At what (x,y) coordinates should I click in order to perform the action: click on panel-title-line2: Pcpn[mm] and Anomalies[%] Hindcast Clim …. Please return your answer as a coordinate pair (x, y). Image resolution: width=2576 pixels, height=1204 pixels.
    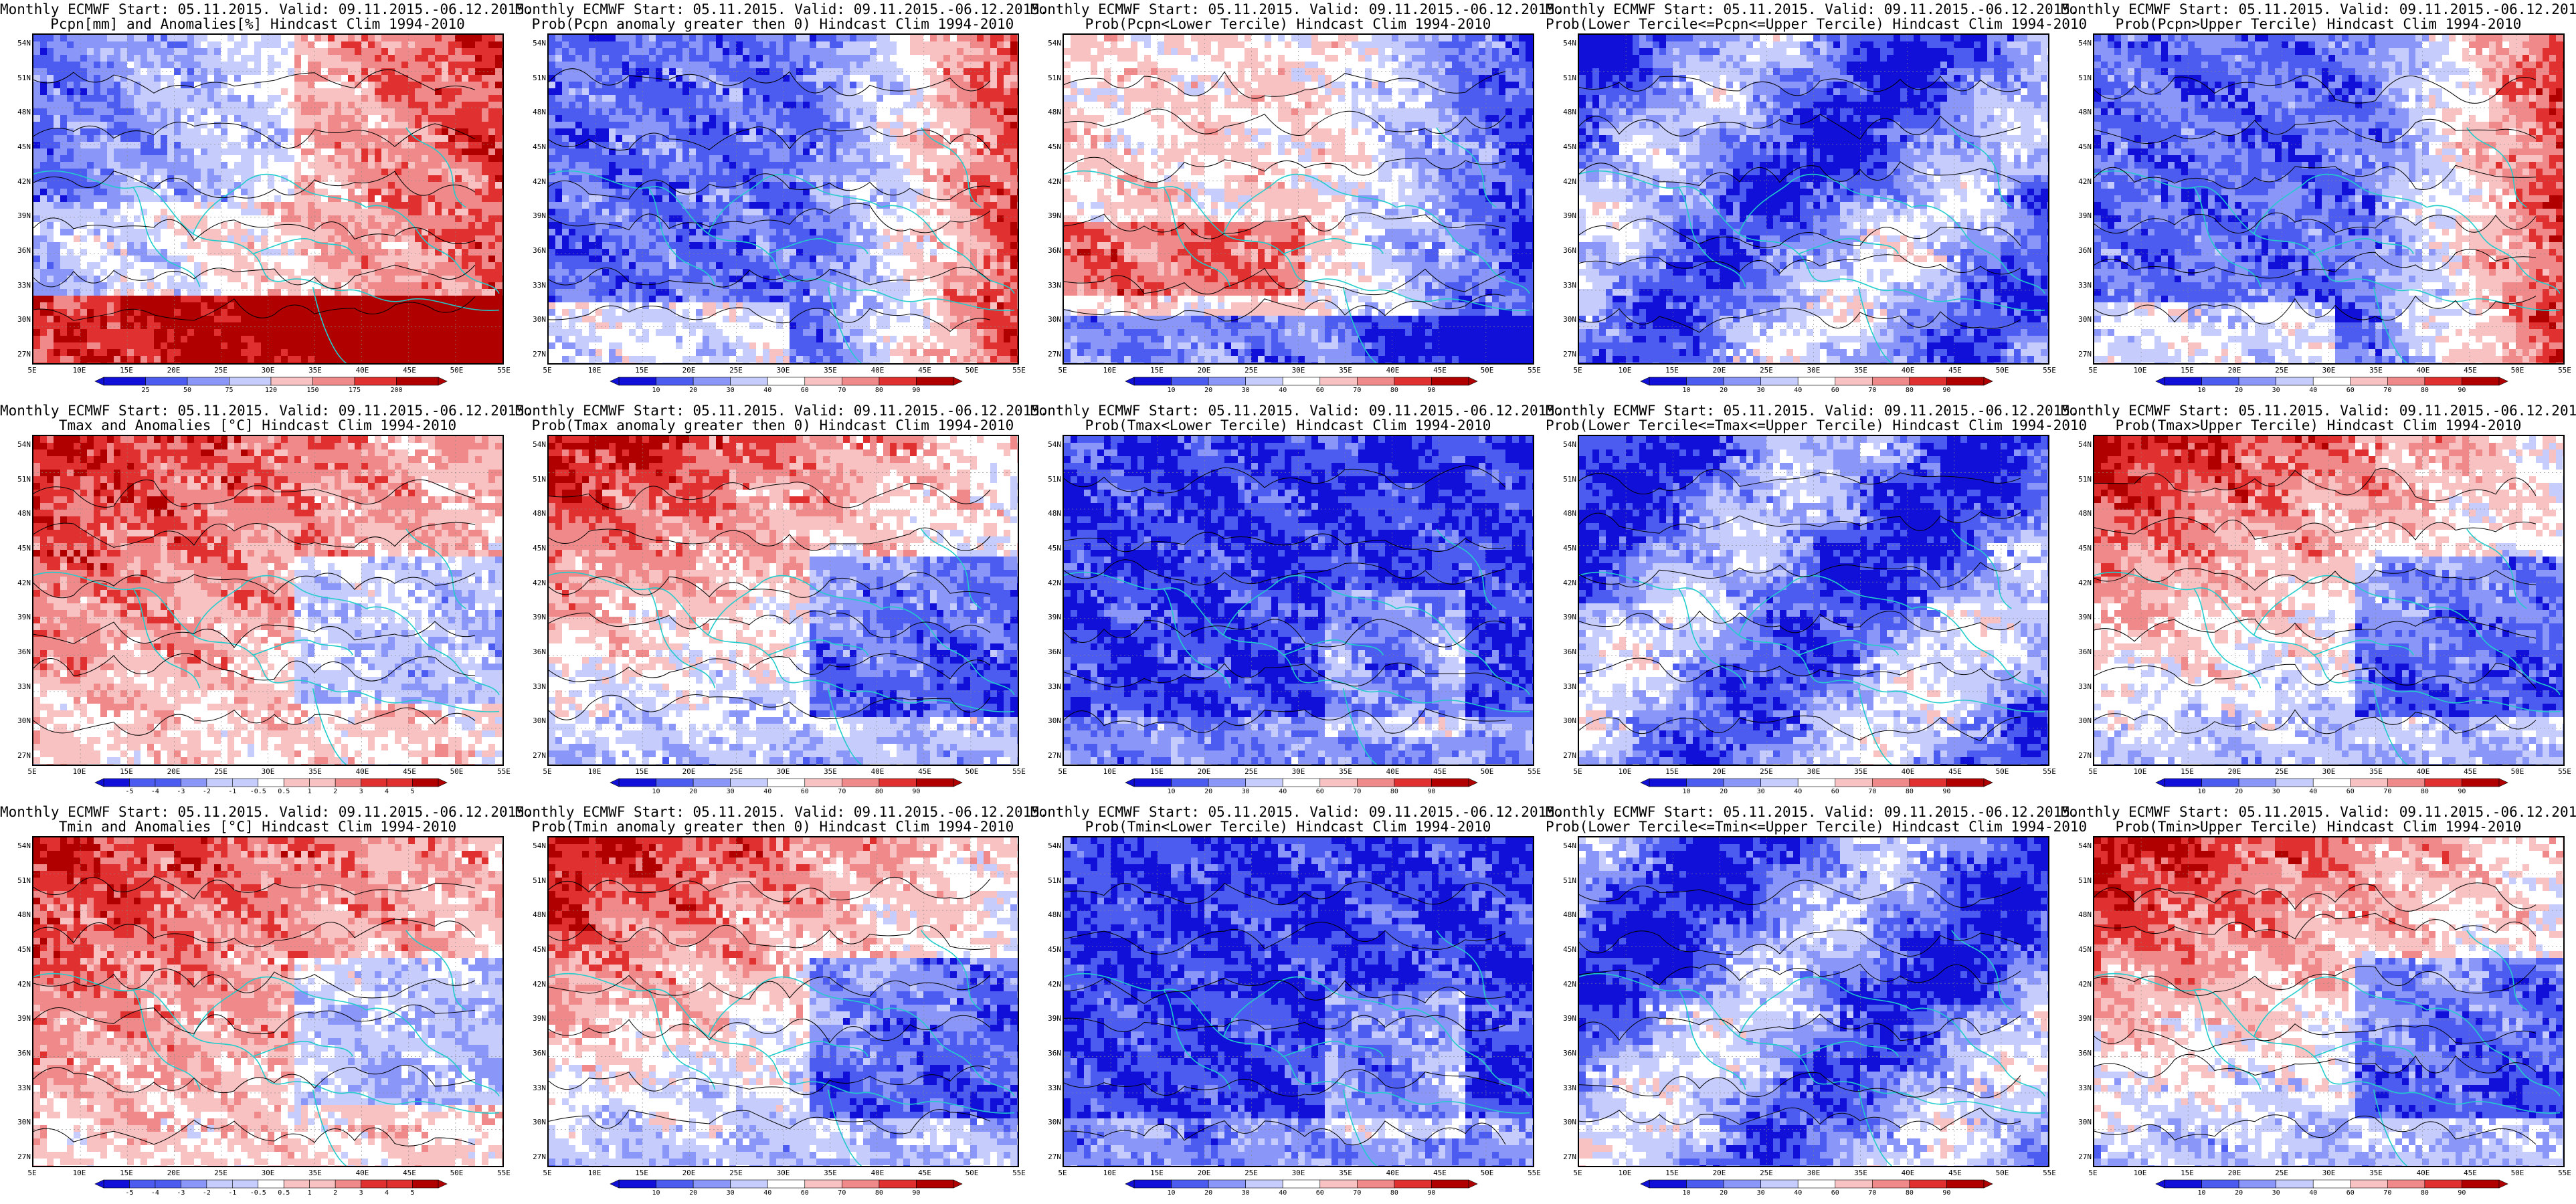
    Looking at the image, I should click on (257, 24).